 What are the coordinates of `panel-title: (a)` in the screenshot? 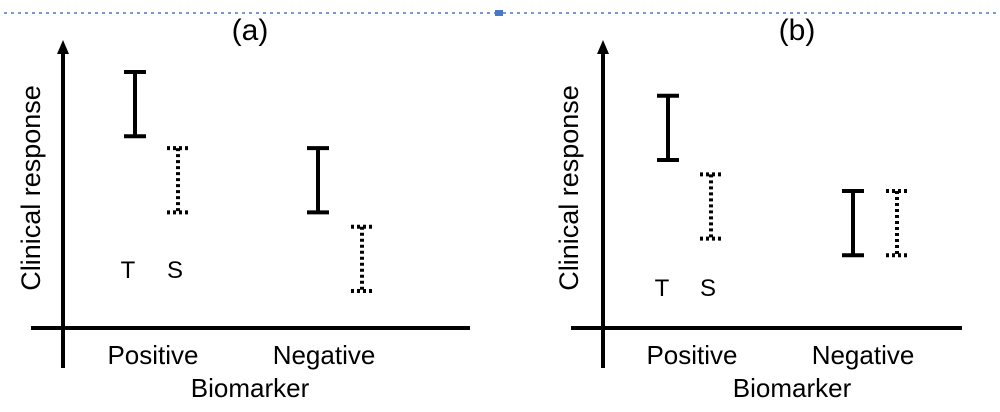 It's located at (250, 30).